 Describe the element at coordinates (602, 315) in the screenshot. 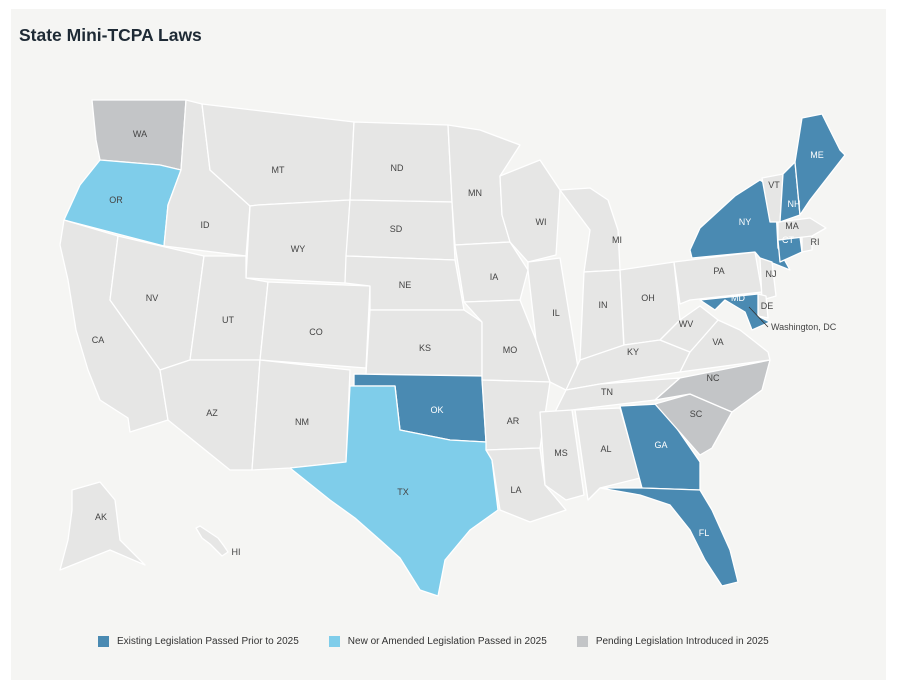

I see `state-in` at that location.